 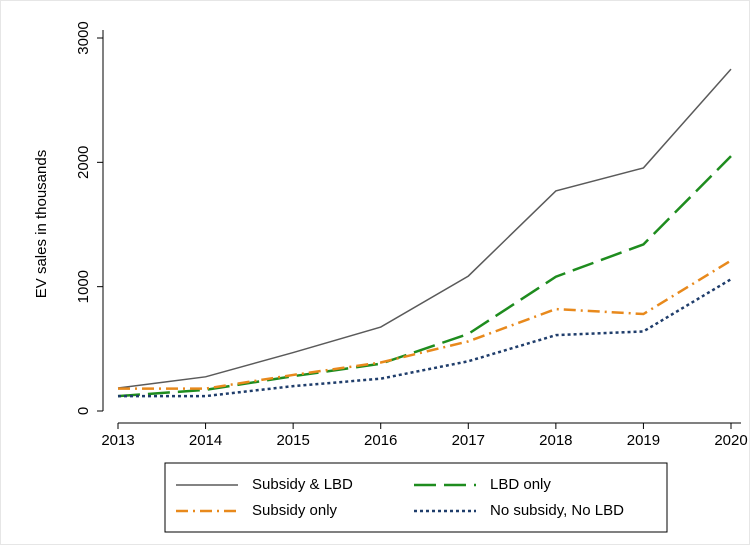 I want to click on y-tick-label: 0, so click(x=83, y=411).